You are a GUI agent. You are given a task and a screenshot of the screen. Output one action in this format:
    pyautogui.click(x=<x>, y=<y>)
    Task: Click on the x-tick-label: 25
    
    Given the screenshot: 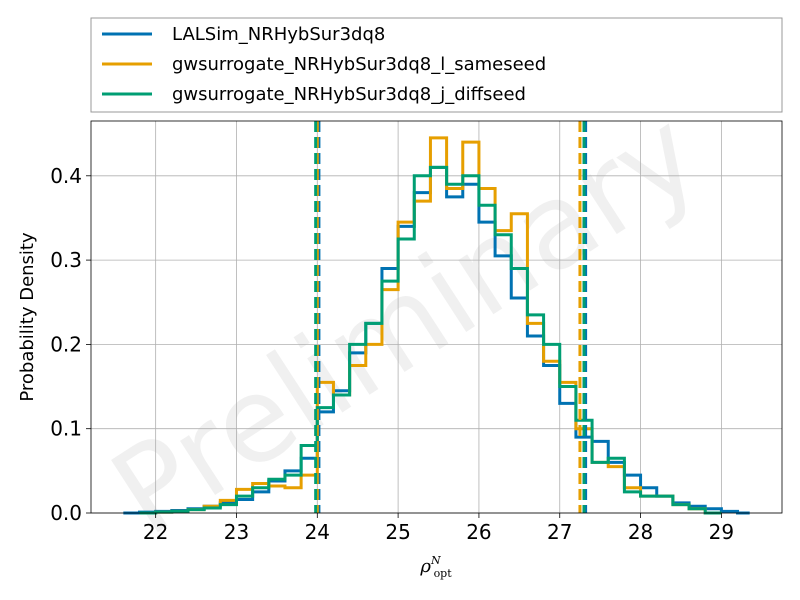 What is the action you would take?
    pyautogui.click(x=397, y=532)
    